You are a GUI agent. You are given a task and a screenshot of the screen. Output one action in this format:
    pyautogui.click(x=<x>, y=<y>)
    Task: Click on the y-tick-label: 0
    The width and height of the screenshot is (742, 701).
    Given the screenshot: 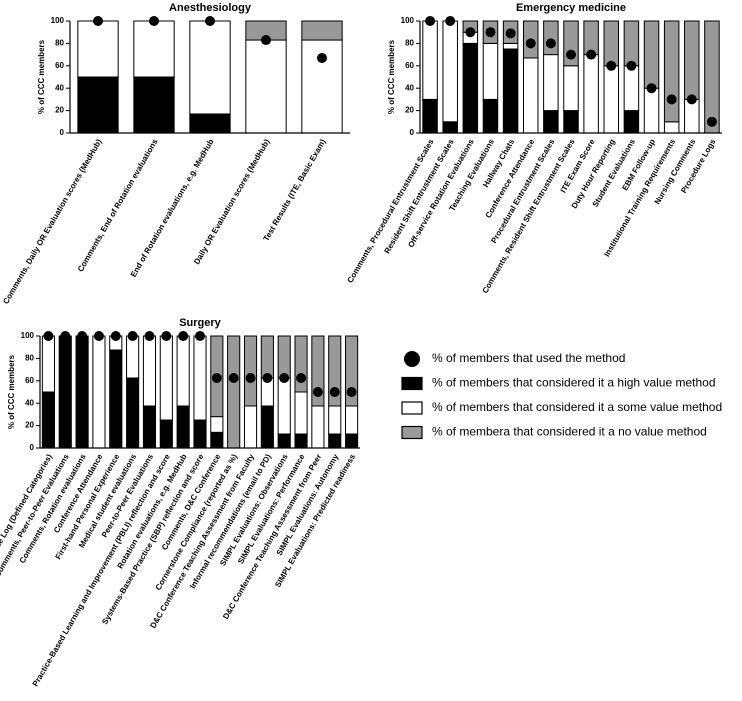 What is the action you would take?
    pyautogui.click(x=32, y=447)
    